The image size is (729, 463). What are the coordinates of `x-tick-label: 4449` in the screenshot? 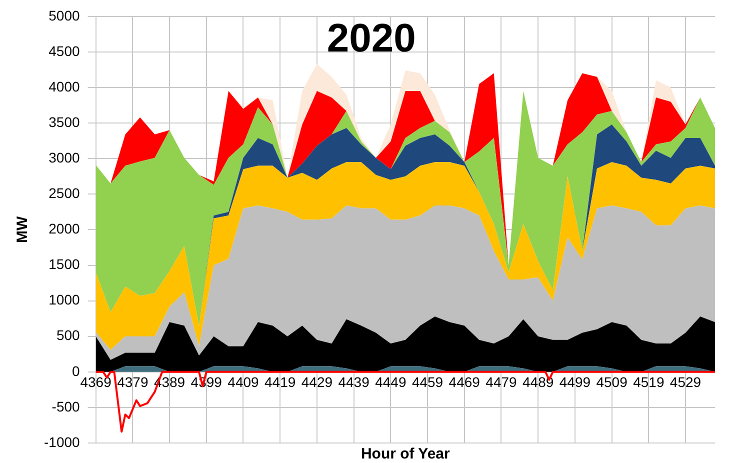 It's located at (390, 382).